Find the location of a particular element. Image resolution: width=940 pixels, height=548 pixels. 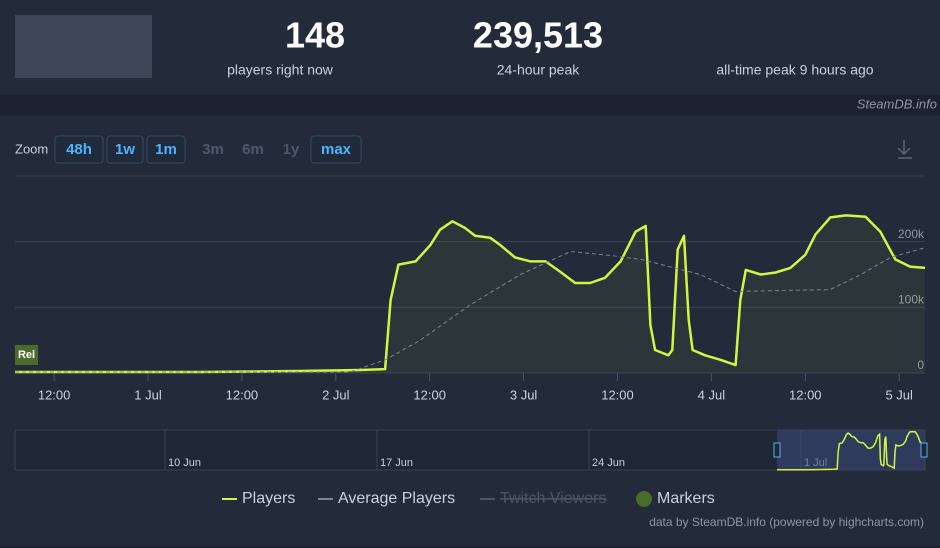

game-image is located at coordinates (83, 46).